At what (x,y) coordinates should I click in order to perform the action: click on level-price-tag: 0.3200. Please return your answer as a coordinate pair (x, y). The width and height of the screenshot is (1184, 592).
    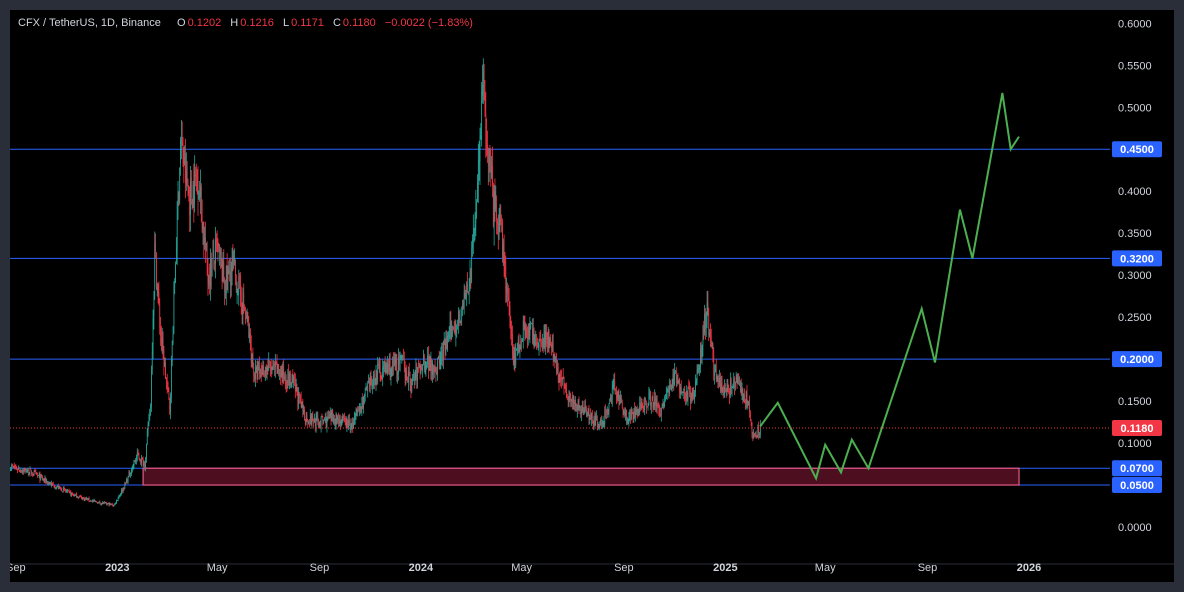
    Looking at the image, I should click on (1137, 258).